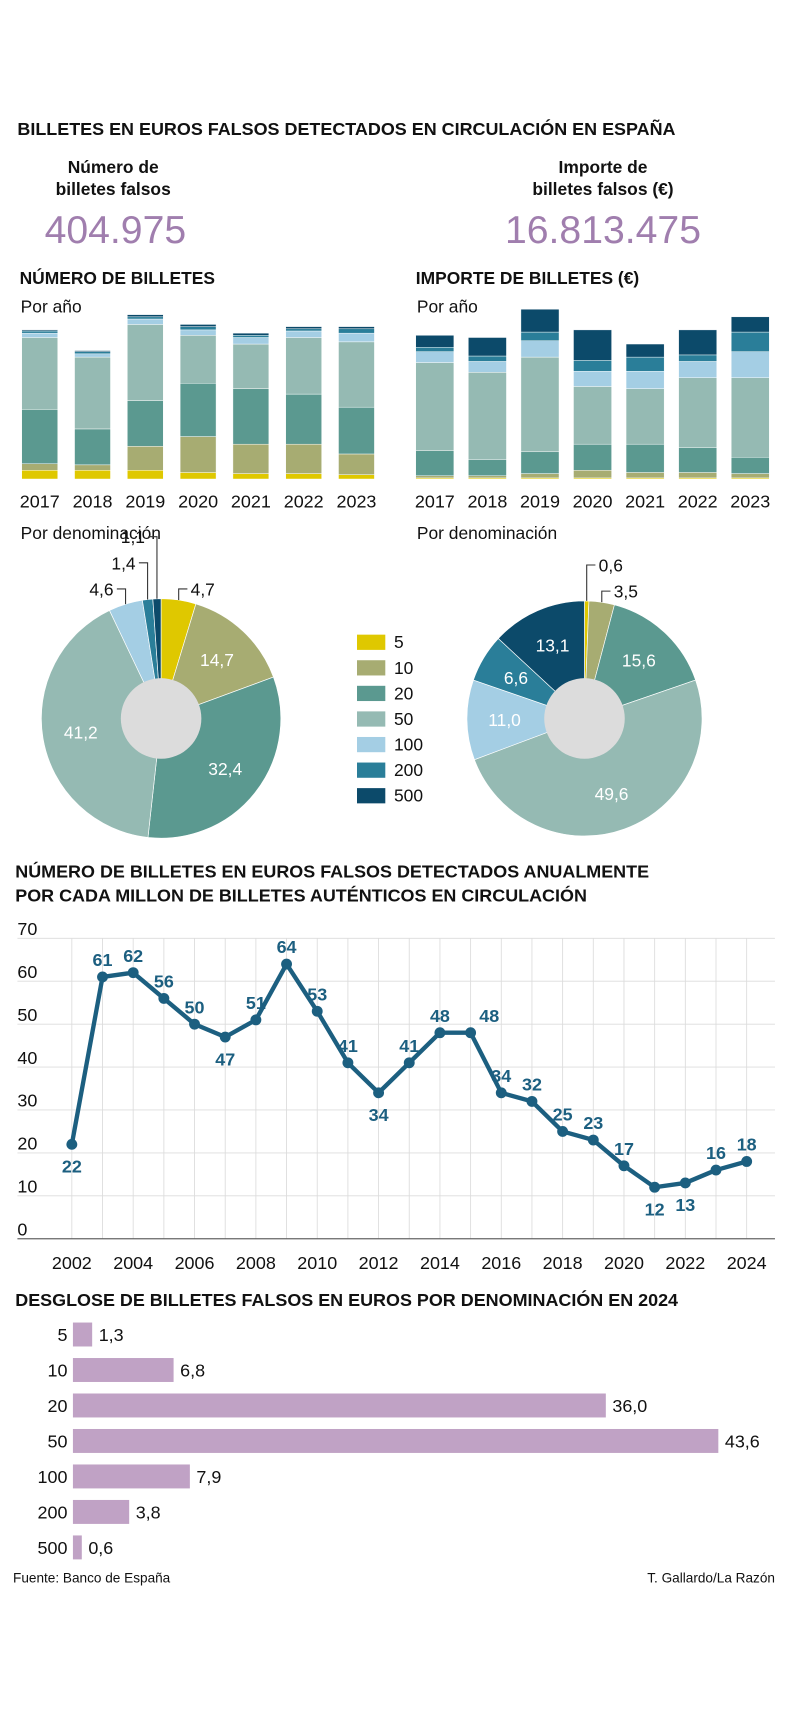  What do you see at coordinates (655, 1210) in the screenshot?
I see `data-label: 12` at bounding box center [655, 1210].